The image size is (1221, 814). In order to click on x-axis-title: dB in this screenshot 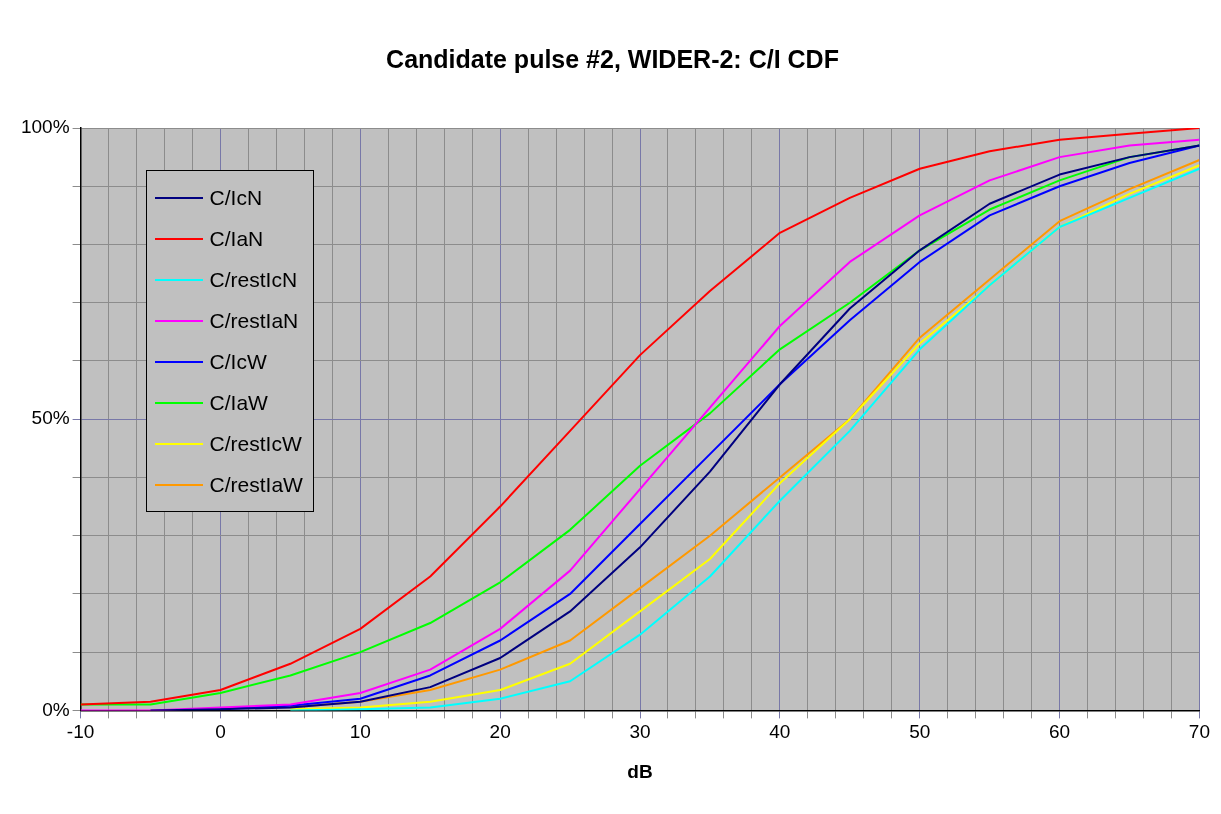, I will do `click(640, 771)`.